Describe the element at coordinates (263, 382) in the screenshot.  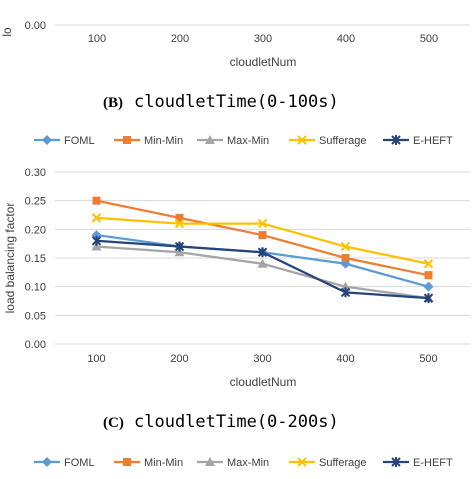
I see `x-axis-title: cloudletNum` at that location.